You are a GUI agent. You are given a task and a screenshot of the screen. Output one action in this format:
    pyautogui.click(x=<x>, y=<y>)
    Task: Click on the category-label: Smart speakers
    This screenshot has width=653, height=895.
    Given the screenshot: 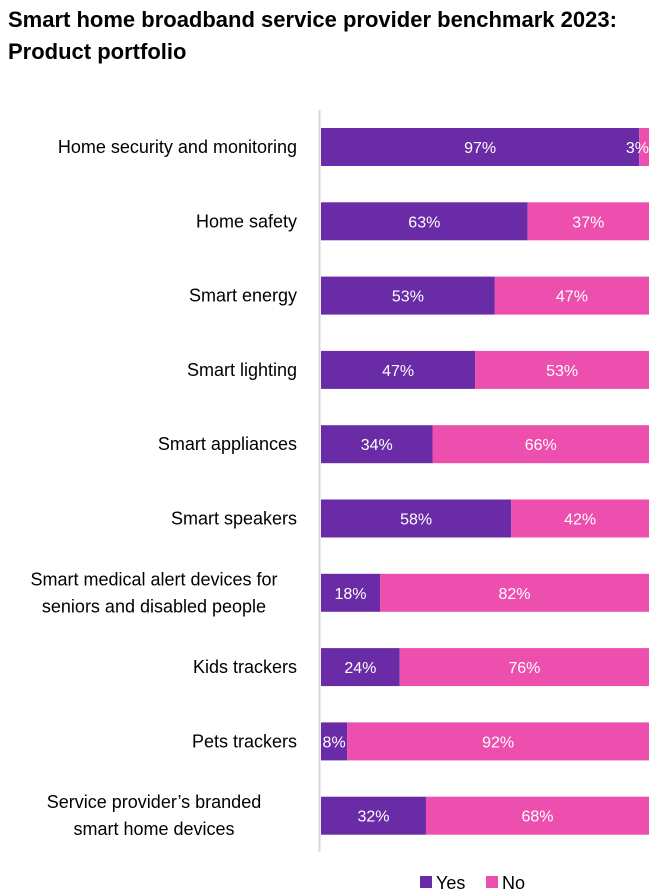 What is the action you would take?
    pyautogui.click(x=234, y=519)
    